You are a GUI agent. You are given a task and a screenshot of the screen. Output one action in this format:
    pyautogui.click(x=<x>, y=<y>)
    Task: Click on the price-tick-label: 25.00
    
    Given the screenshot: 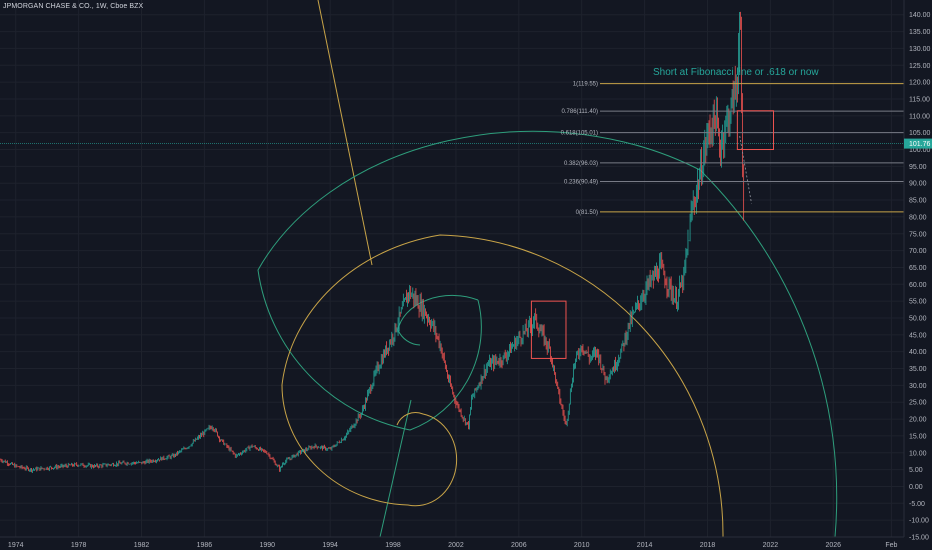 What is the action you would take?
    pyautogui.click(x=918, y=403)
    